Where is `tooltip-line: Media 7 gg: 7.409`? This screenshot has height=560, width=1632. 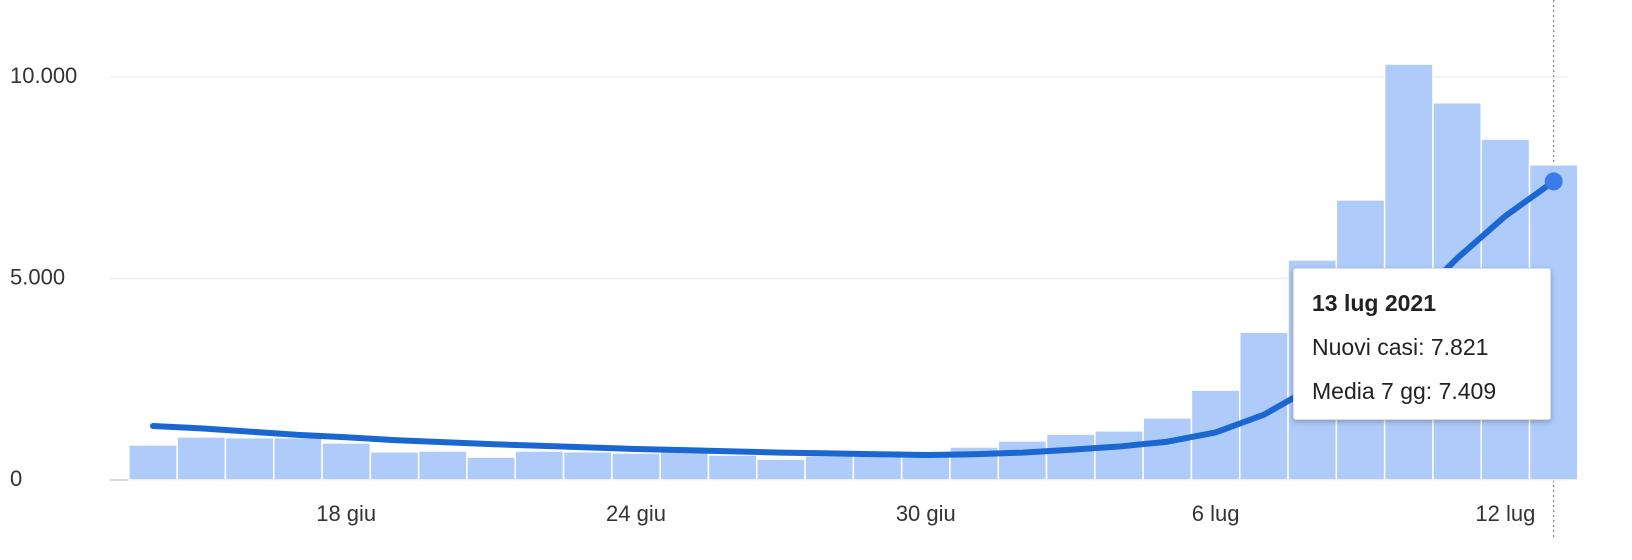 tooltip-line: Media 7 gg: 7.409 is located at coordinates (1404, 391).